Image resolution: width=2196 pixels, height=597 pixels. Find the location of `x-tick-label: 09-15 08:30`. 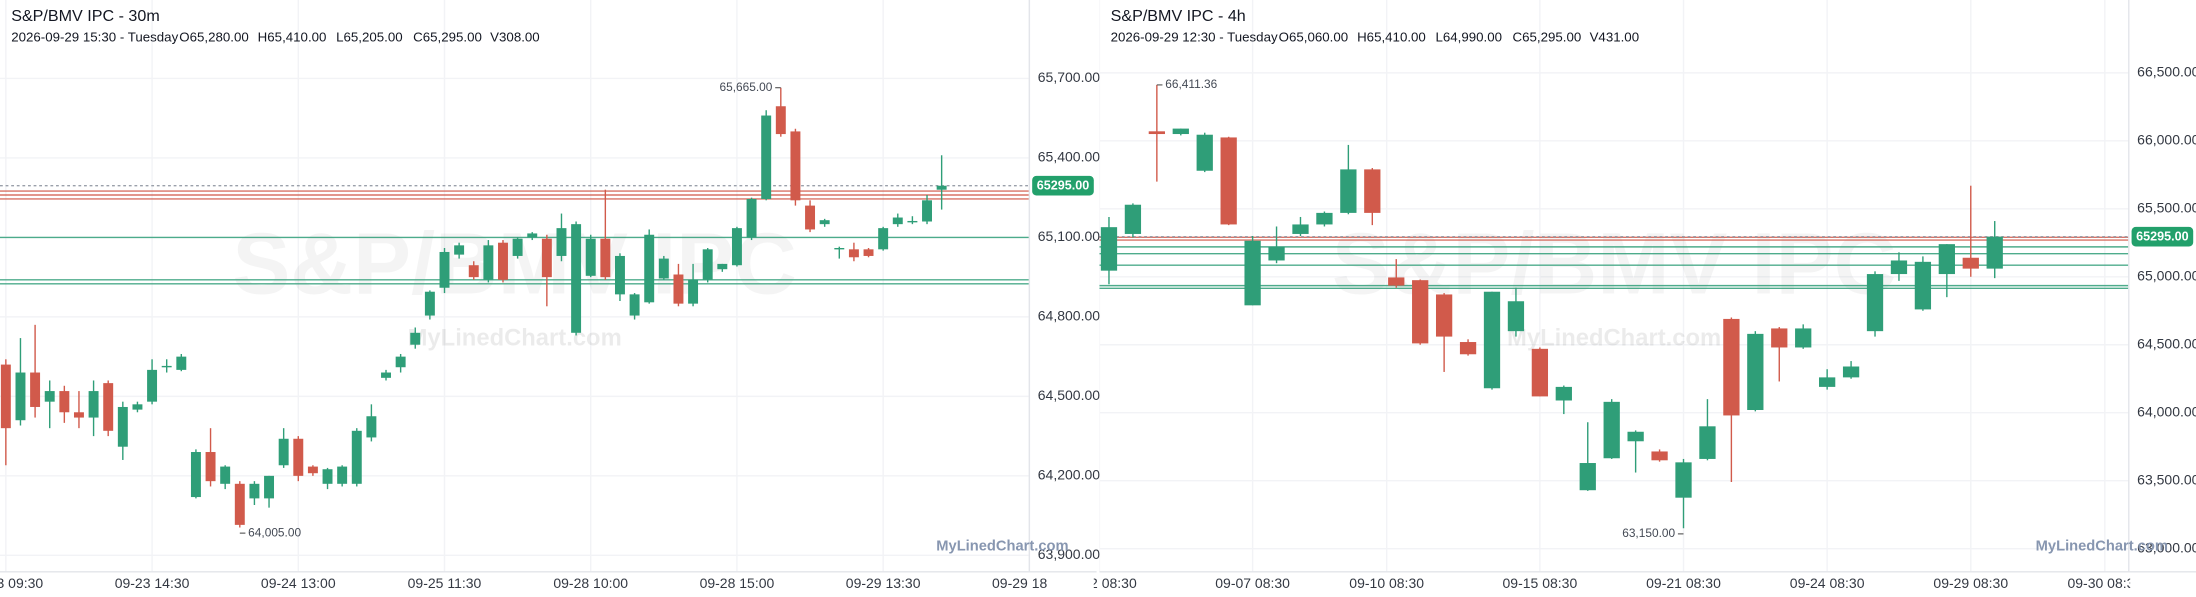

x-tick-label: 09-15 08:30 is located at coordinates (1540, 583).